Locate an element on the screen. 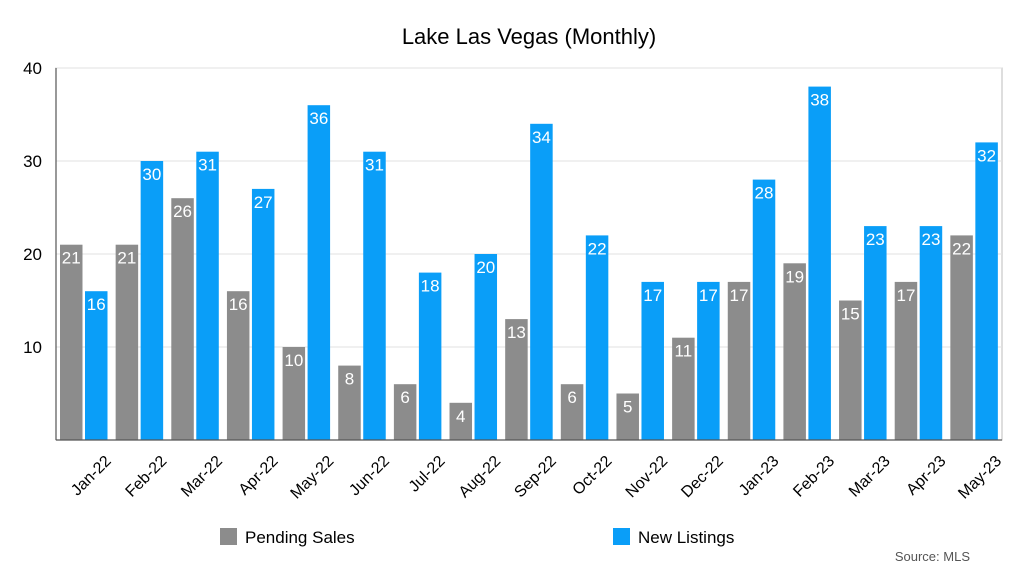 Image resolution: width=1024 pixels, height=576 pixels. data-label: 36 is located at coordinates (318, 118).